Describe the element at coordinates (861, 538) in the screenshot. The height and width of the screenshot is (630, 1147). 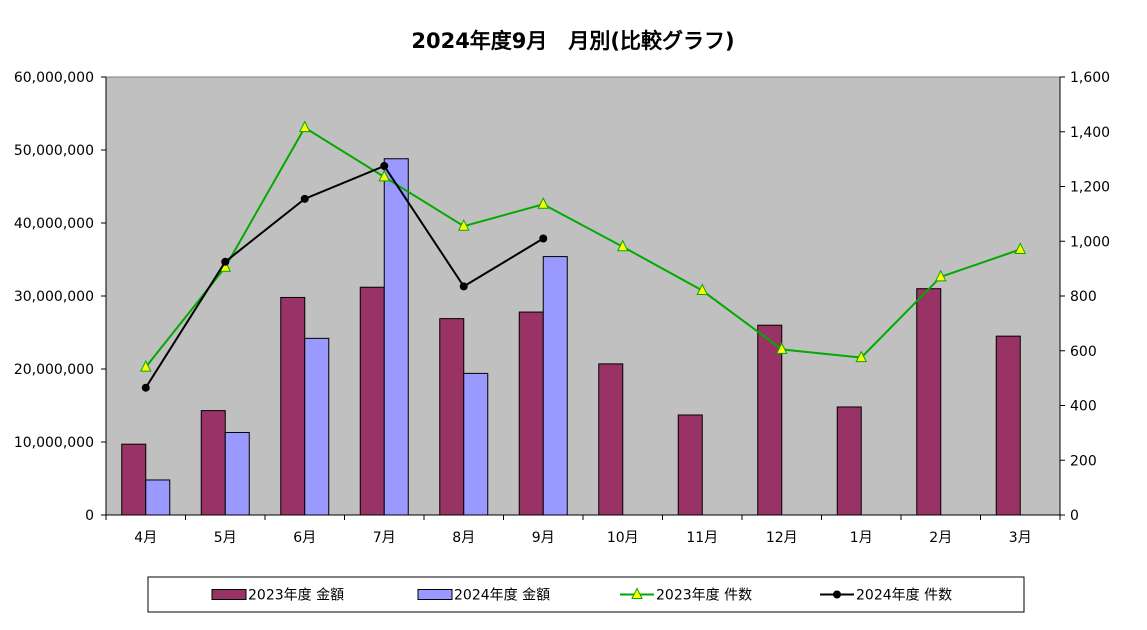
I see `x-tick-label: 1月` at that location.